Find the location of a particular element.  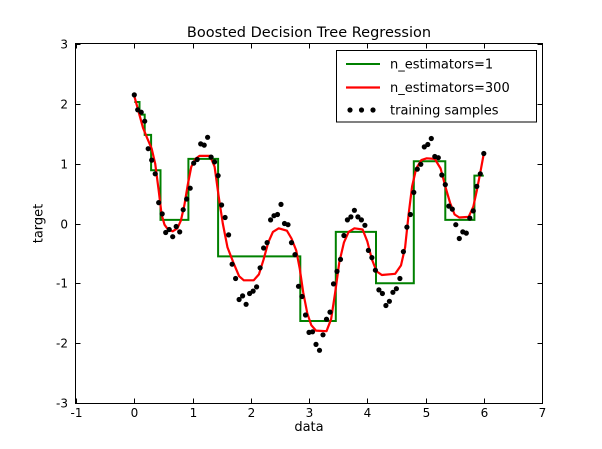

x-tick-label: 3 is located at coordinates (310, 413).